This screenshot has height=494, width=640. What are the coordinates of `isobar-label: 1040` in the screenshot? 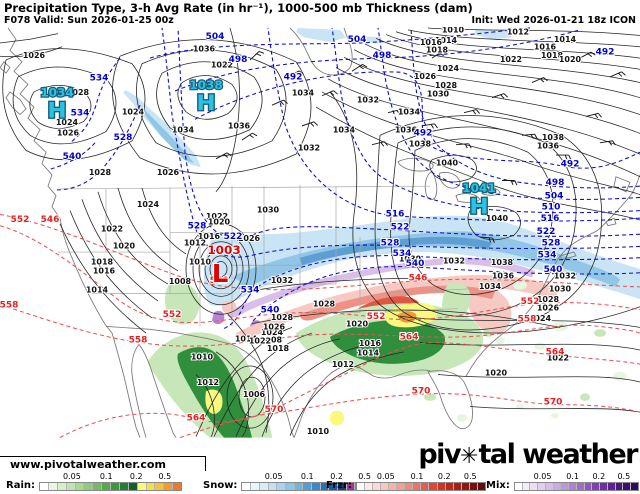 It's located at (447, 163).